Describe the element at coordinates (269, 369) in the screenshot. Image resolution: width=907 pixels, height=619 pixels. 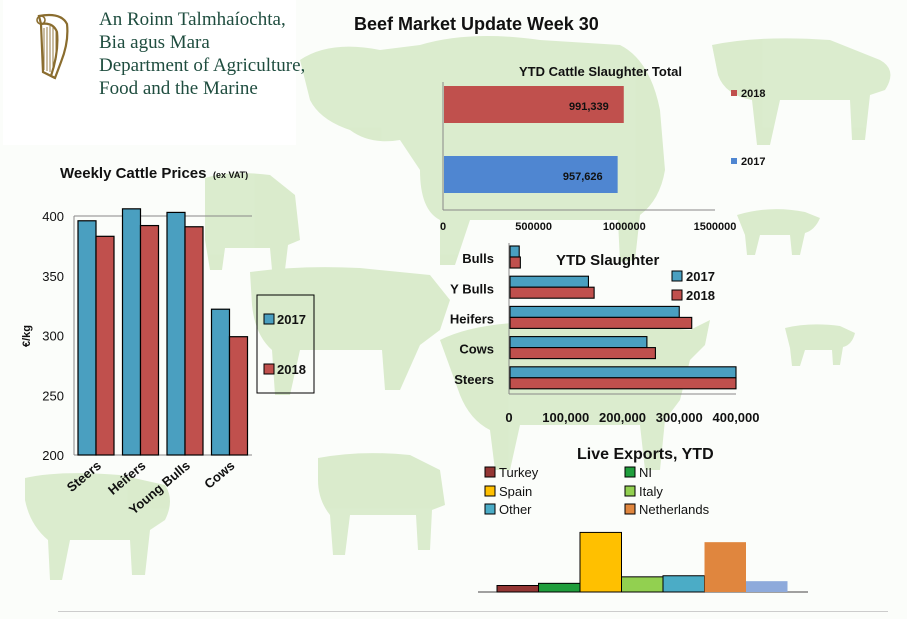
I see `prices-legend-swatch-2018` at that location.